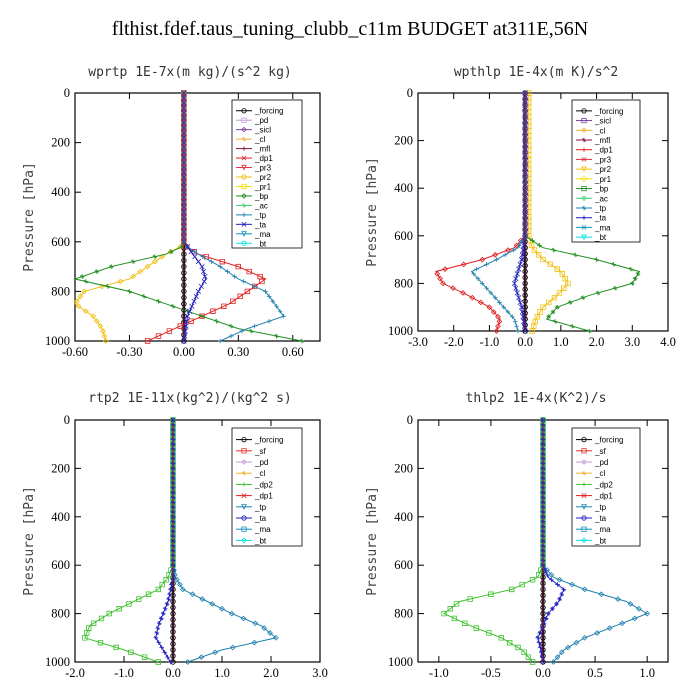 Image resolution: width=700 pixels, height=700 pixels. I want to click on series-line-dp1, so click(480, 212).